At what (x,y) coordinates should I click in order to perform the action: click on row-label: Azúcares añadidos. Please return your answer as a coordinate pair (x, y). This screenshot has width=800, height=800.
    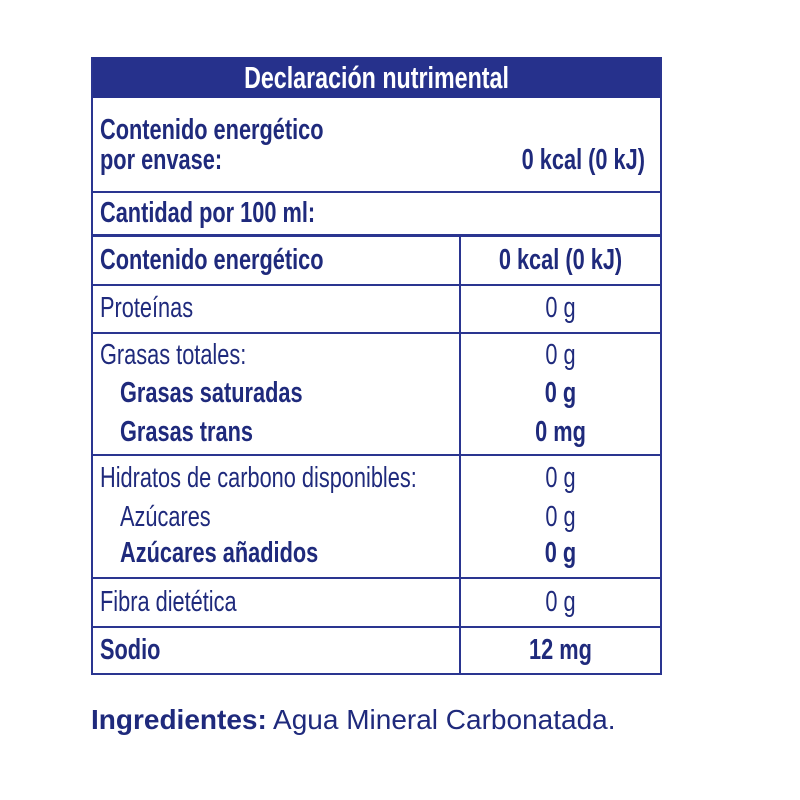
    Looking at the image, I should click on (219, 553).